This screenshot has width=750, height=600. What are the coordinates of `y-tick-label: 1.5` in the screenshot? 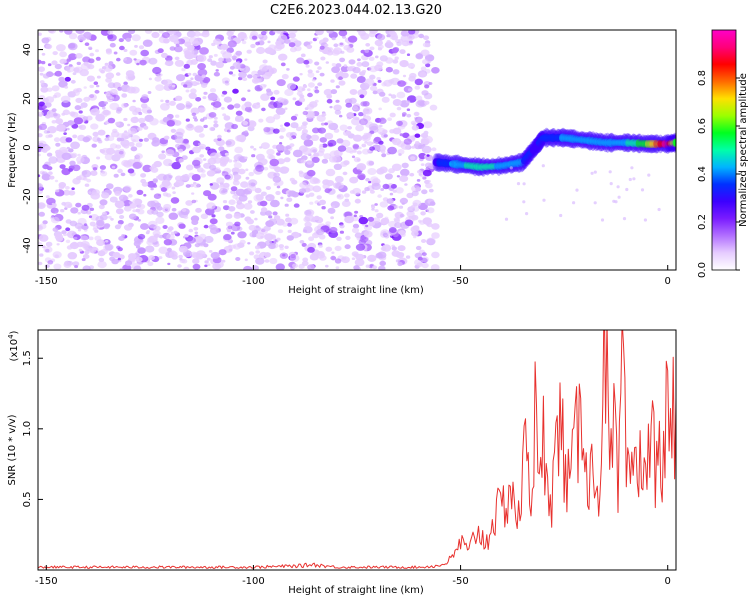 It's located at (27, 358).